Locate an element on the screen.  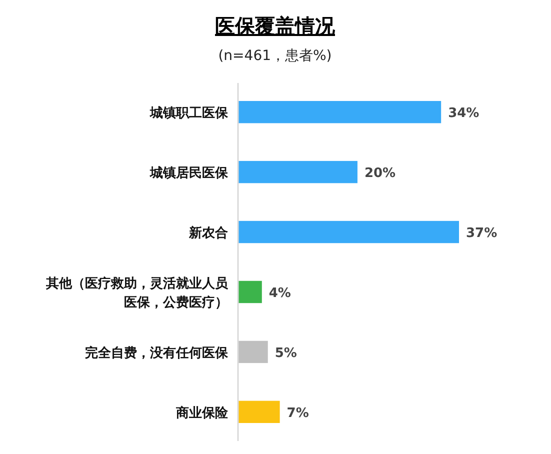
data-label: 7% is located at coordinates (297, 413).